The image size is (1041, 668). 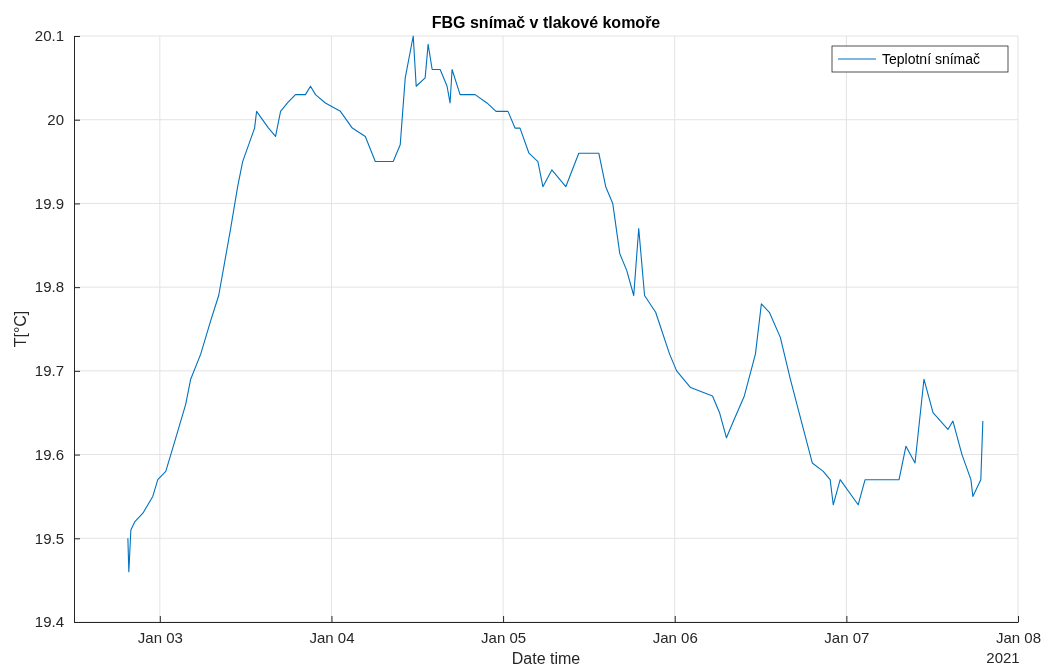 What do you see at coordinates (546, 658) in the screenshot?
I see `x-axis-title: Date time` at bounding box center [546, 658].